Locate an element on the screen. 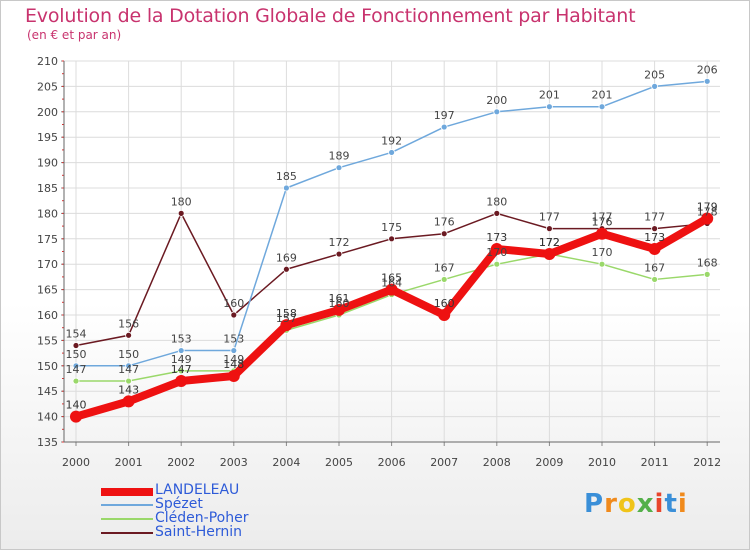 The width and height of the screenshot is (750, 551). data-label-spezet: 189 is located at coordinates (339, 156).